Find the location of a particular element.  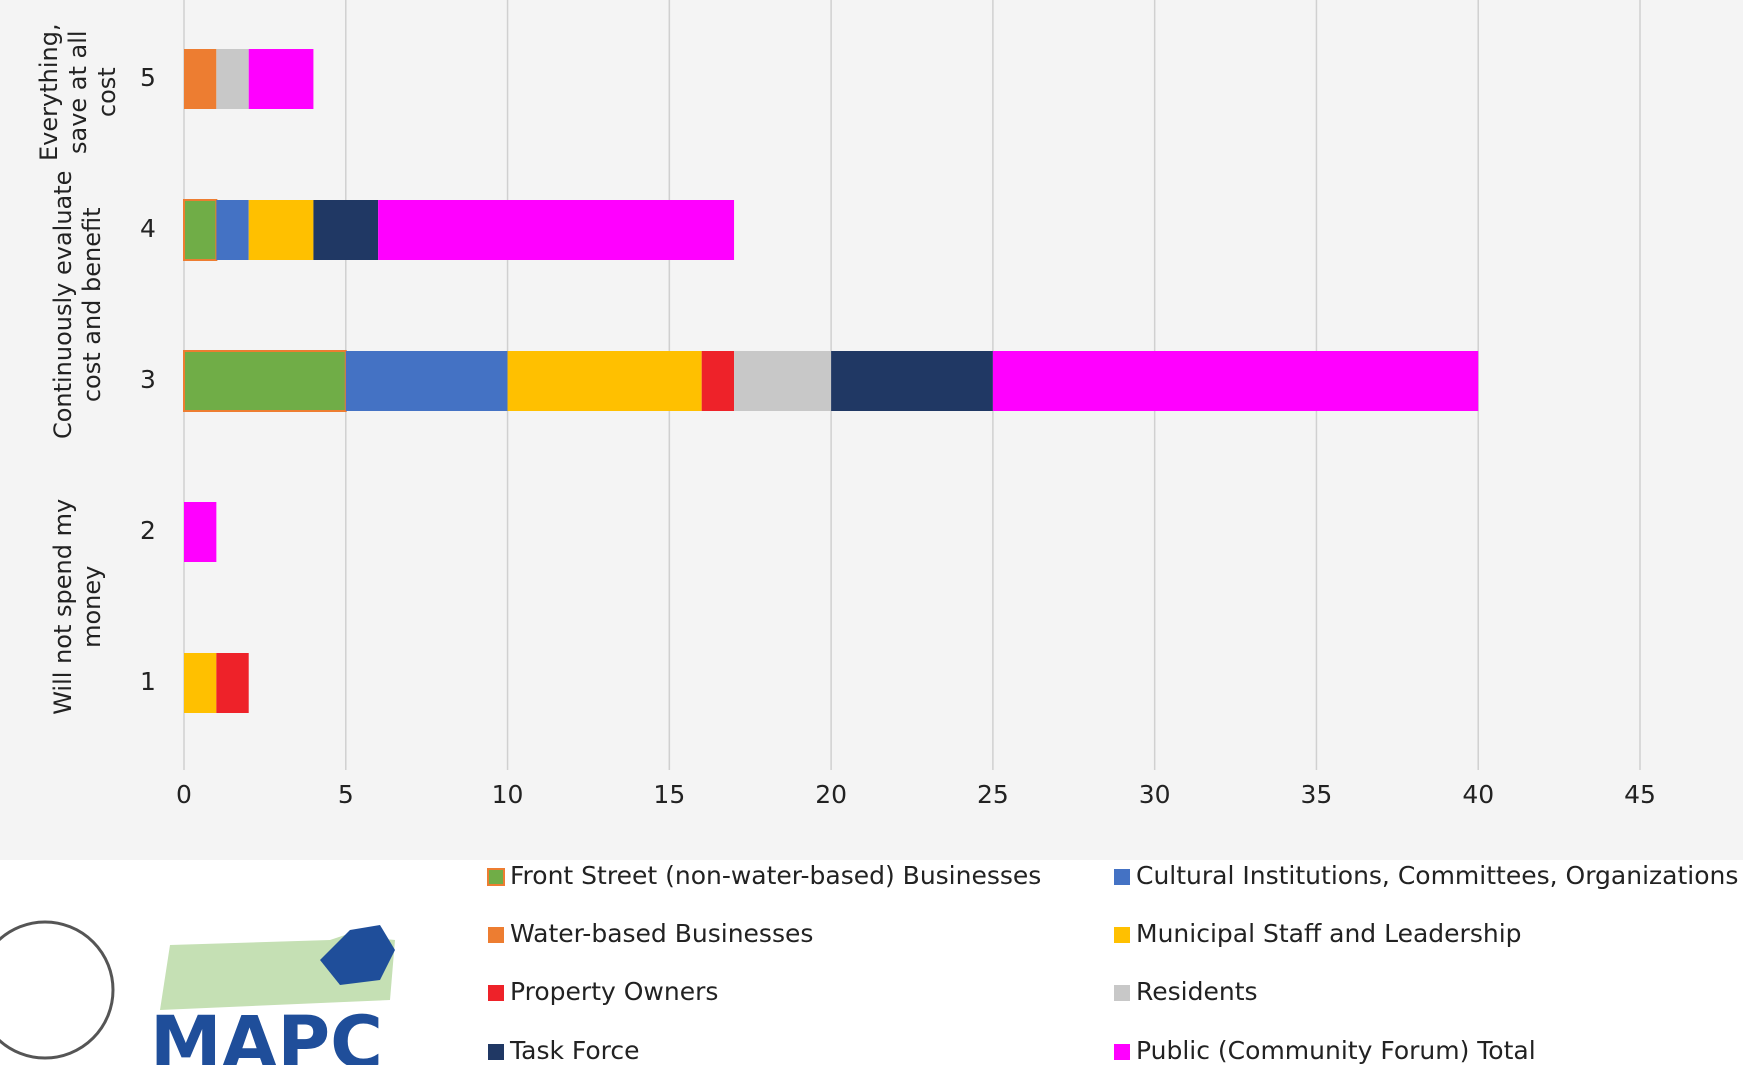

logo-text: MAPC is located at coordinates (266, 1033).